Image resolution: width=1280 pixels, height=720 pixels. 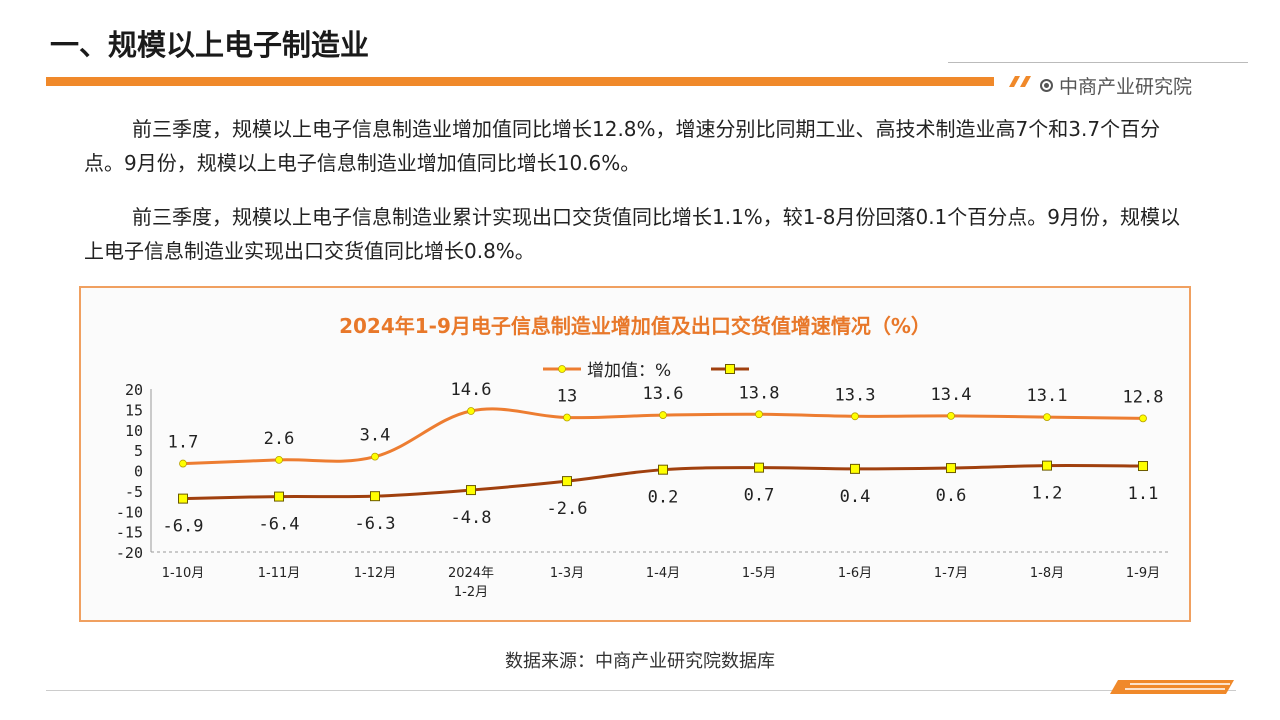 I want to click on data-label-export: 0.2, so click(x=663, y=498).